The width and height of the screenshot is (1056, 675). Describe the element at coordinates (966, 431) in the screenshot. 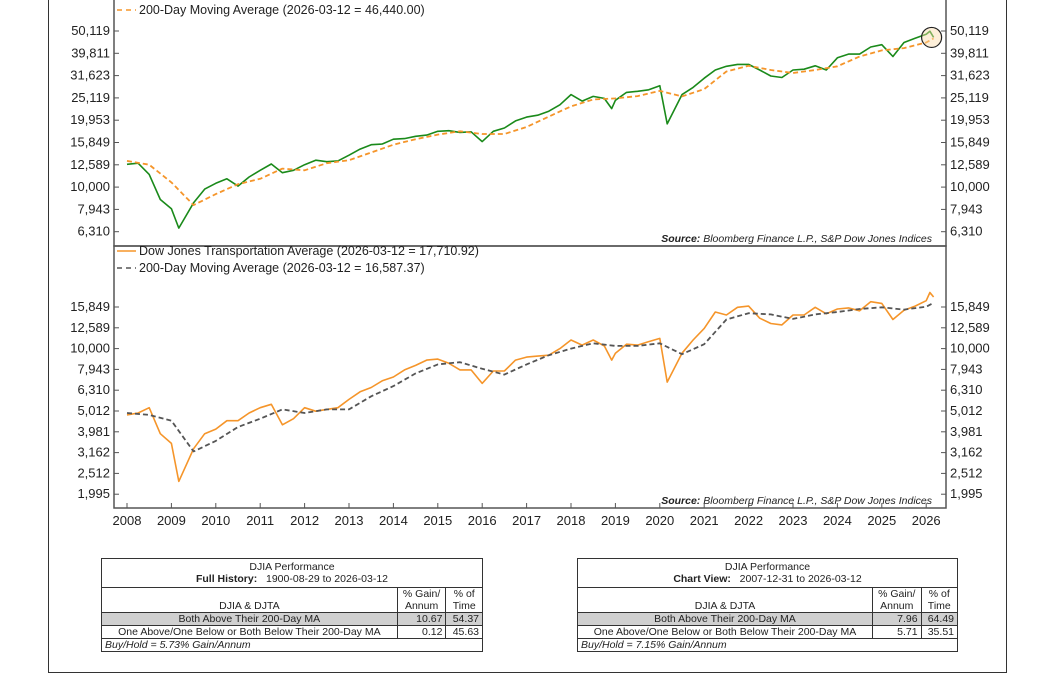

I see `y-tick-label-right: 3,981` at that location.